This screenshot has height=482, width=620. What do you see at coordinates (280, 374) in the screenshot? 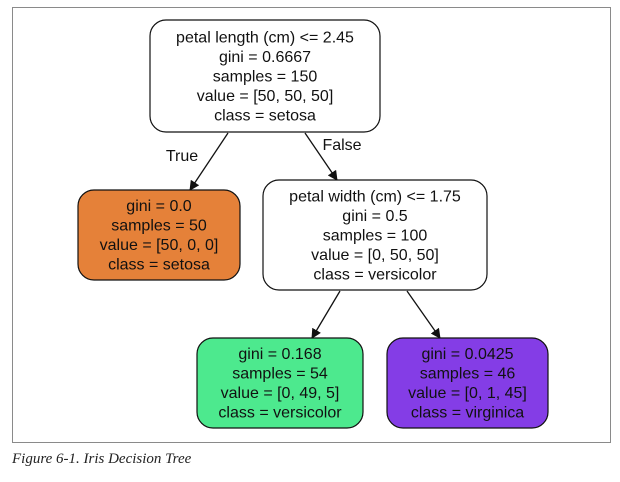
I see `node-line: samples = 54` at bounding box center [280, 374].